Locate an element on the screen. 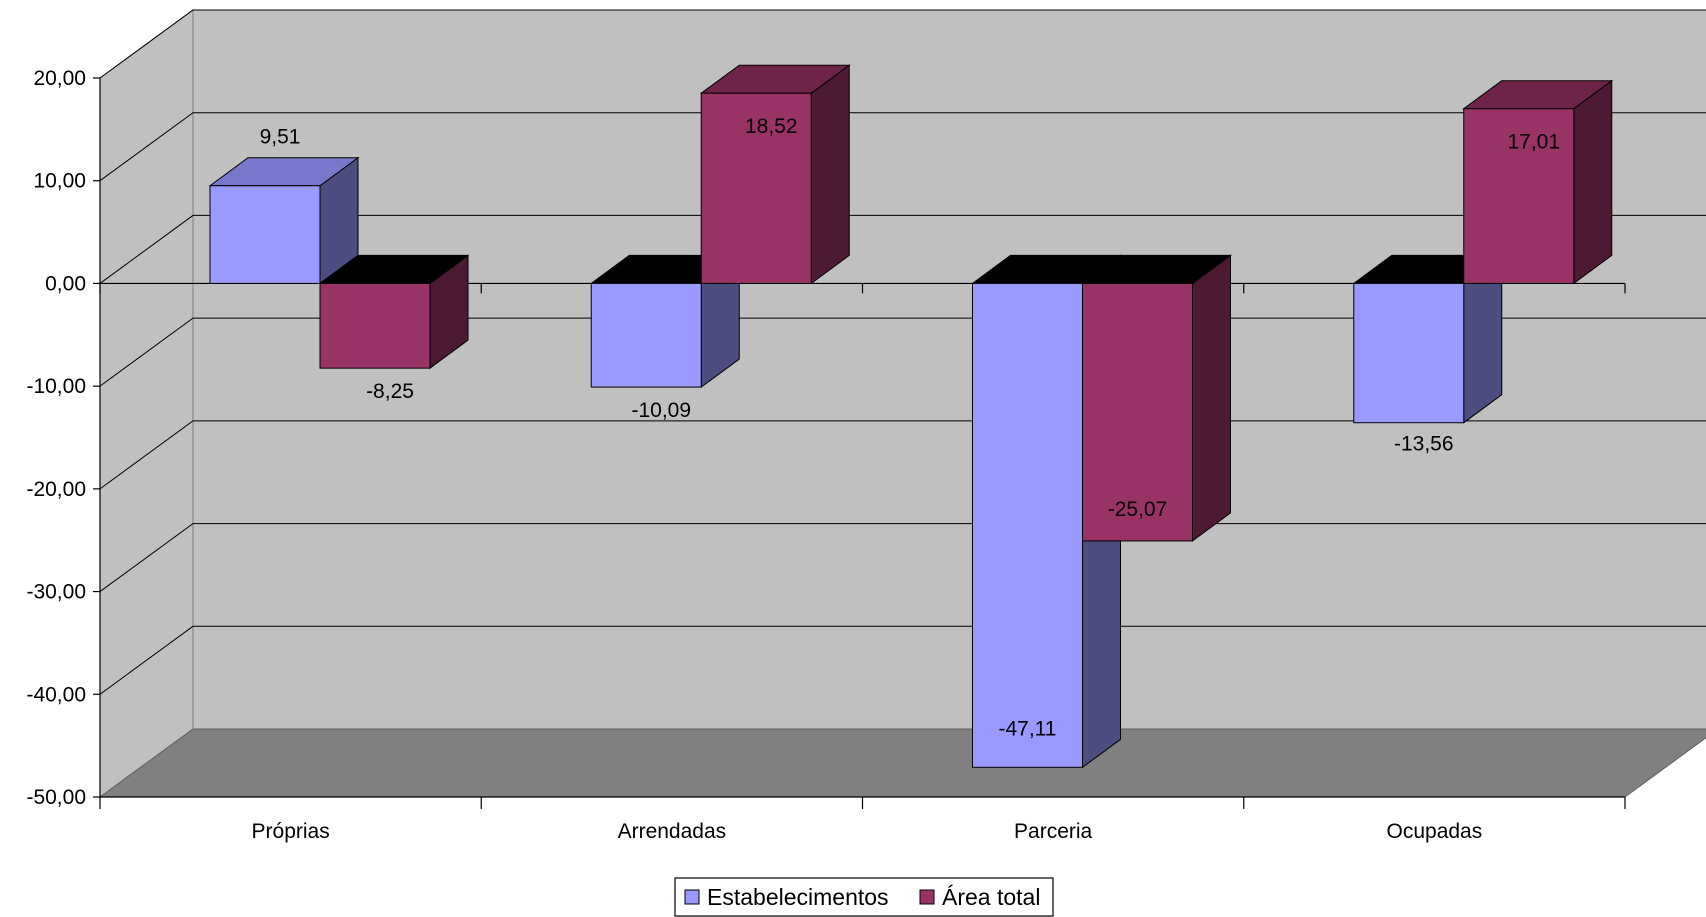  bar-estabelecimentos is located at coordinates (284, 220).